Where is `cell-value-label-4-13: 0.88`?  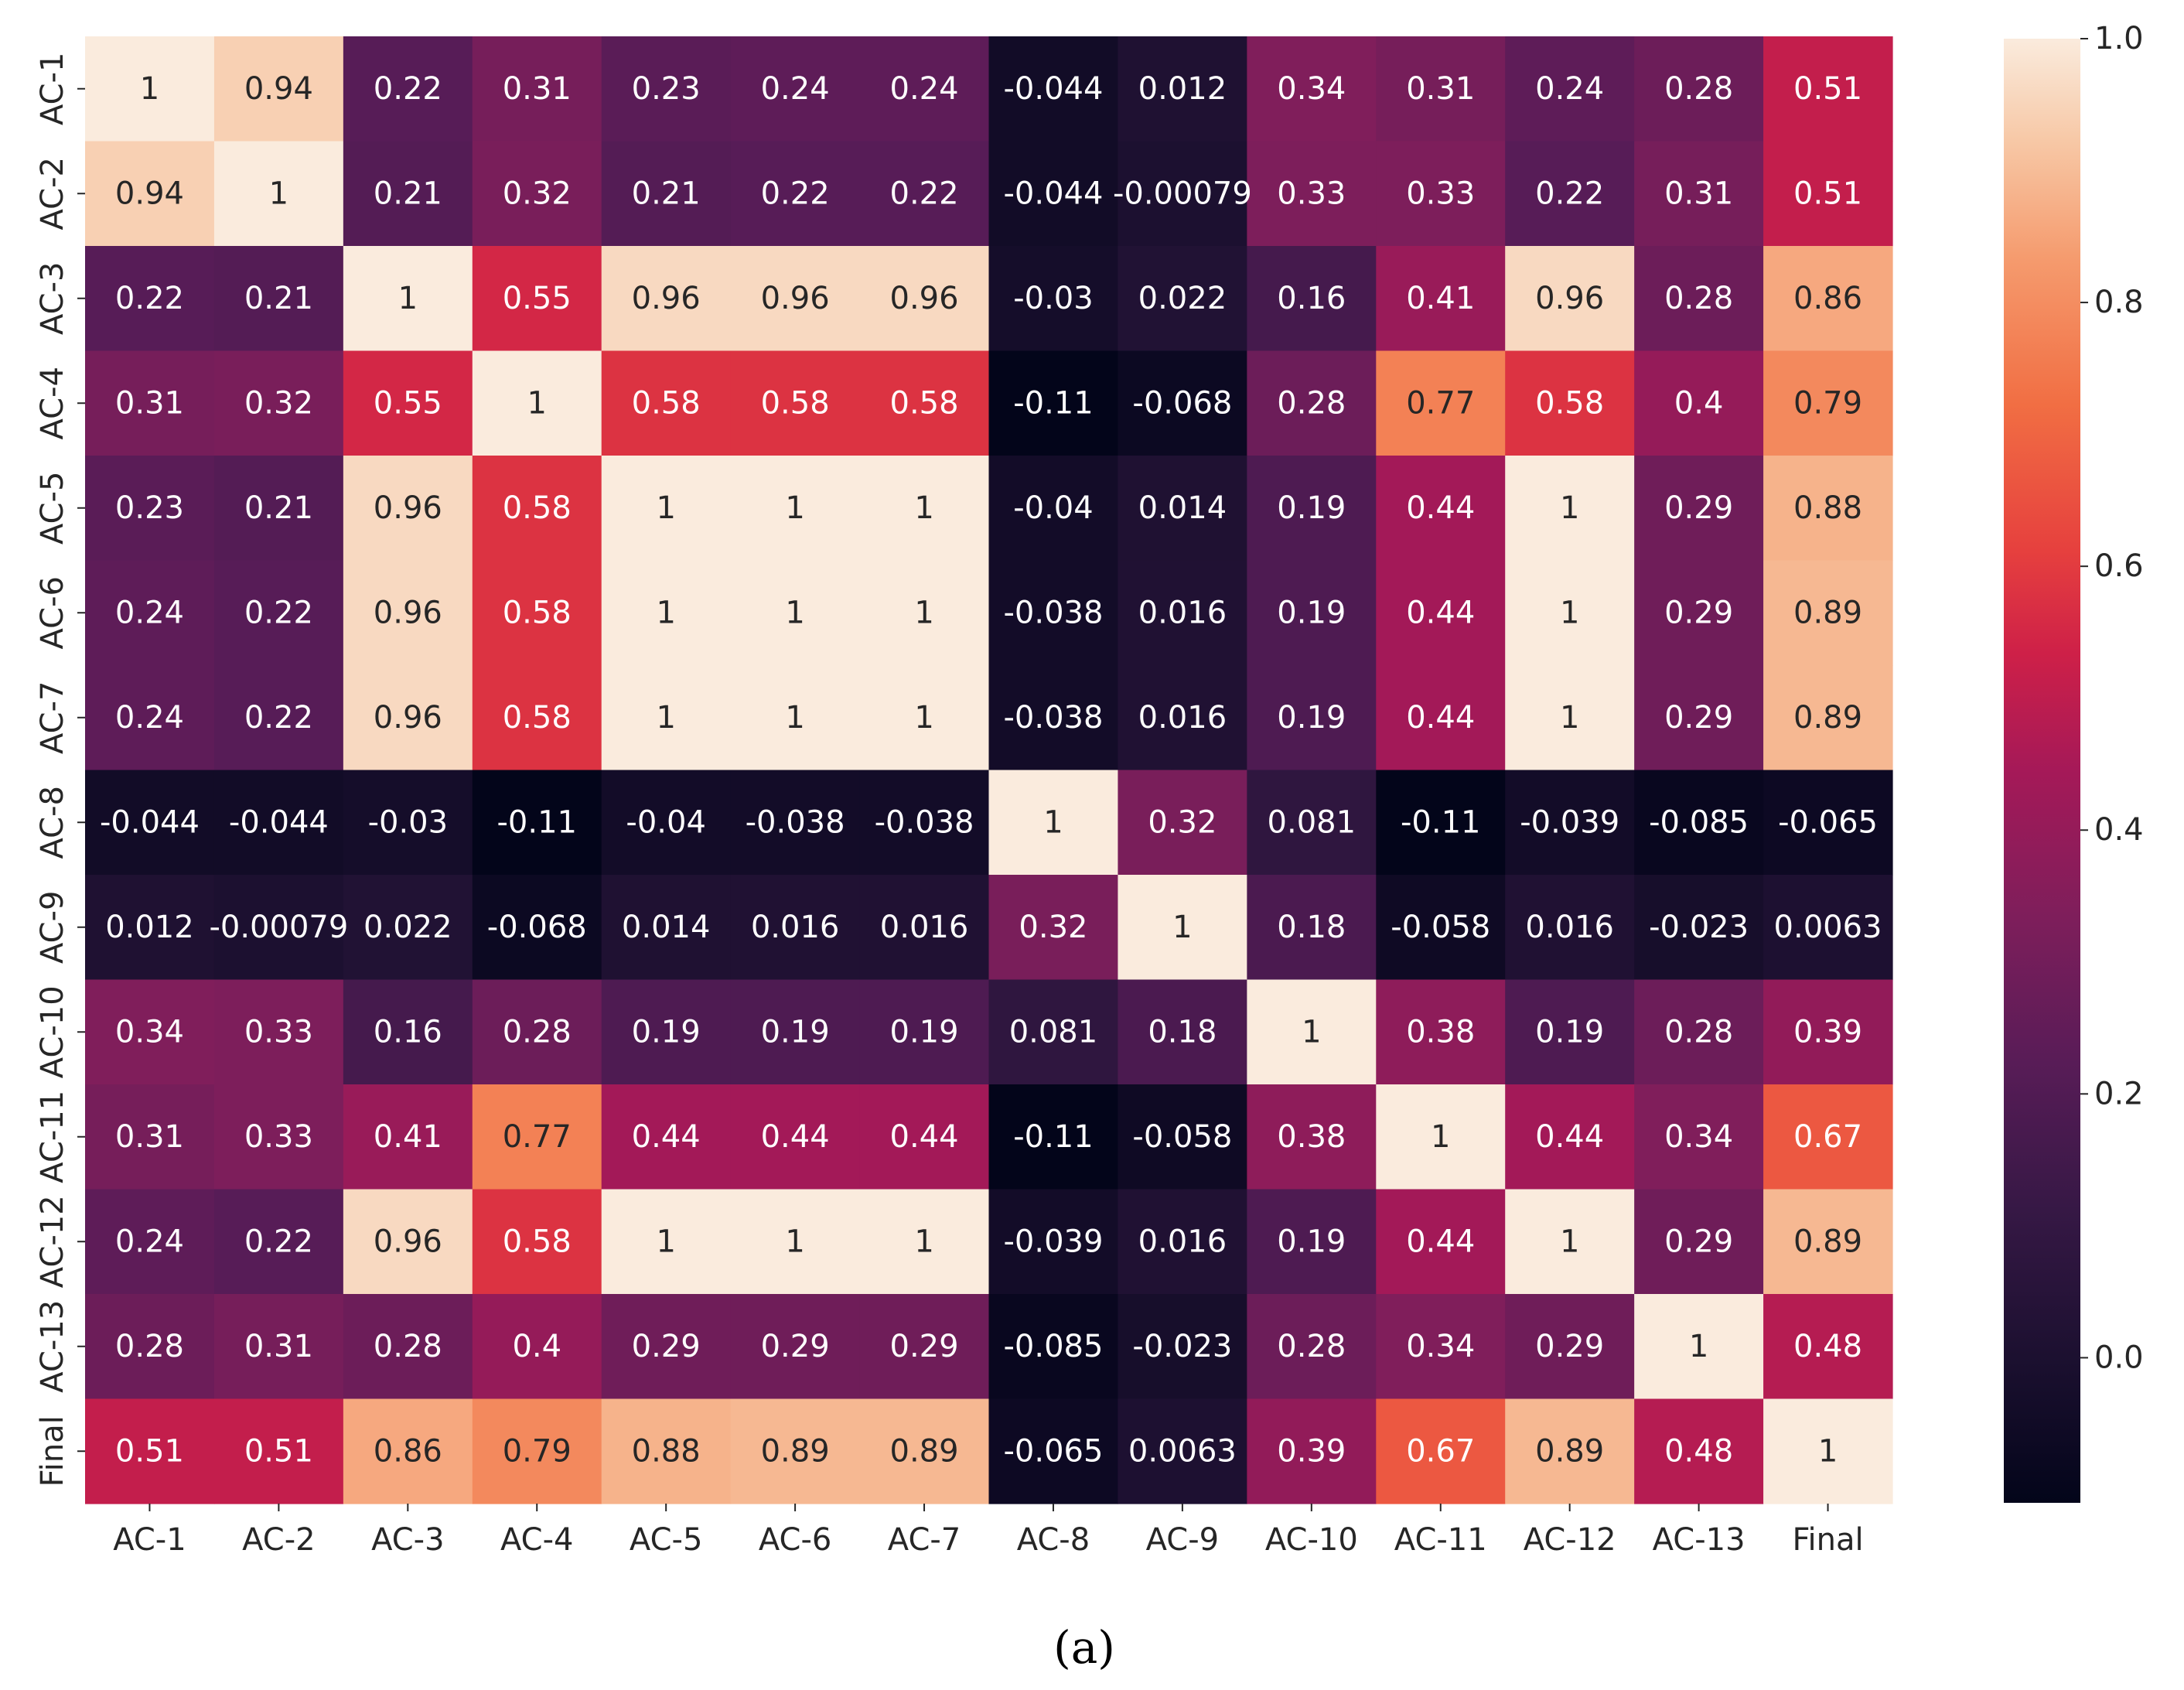 cell-value-label-4-13: 0.88 is located at coordinates (1827, 508).